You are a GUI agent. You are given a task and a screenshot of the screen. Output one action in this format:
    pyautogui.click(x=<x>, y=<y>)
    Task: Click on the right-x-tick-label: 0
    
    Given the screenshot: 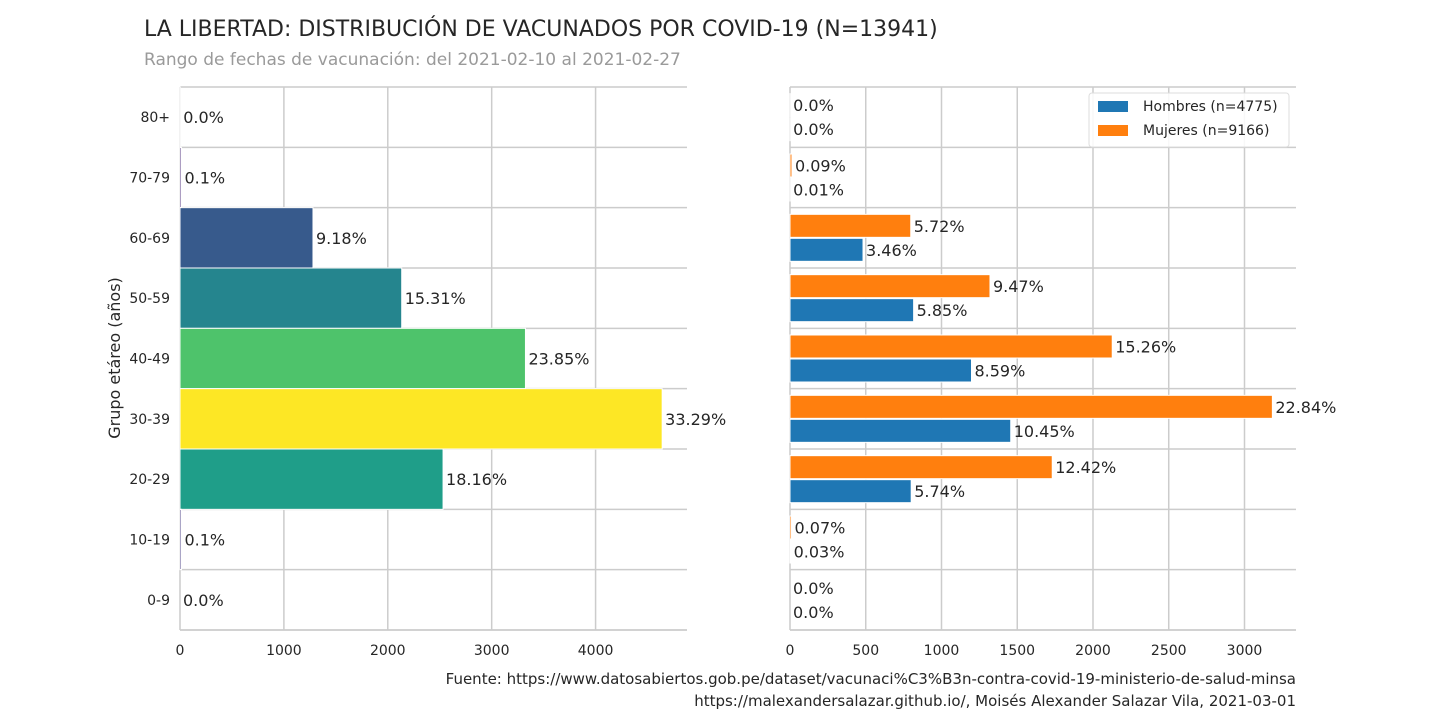 What is the action you would take?
    pyautogui.click(x=790, y=651)
    